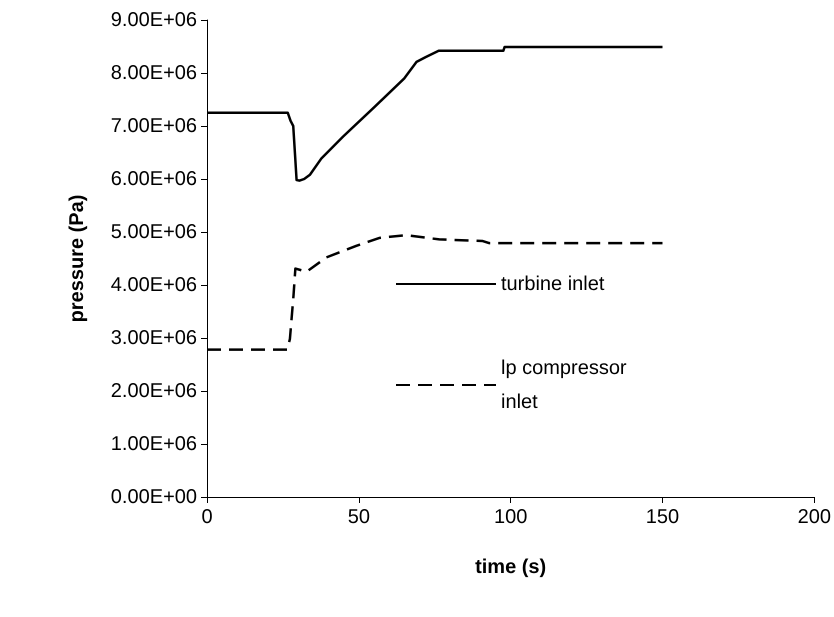 The image size is (834, 617). What do you see at coordinates (153, 338) in the screenshot?
I see `y-tick-label: 3.00E+06` at bounding box center [153, 338].